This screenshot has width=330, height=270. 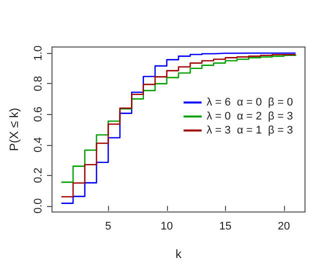 What do you see at coordinates (249, 130) in the screenshot?
I see `legend-label: λ = 3 α = 1 β = 3` at bounding box center [249, 130].